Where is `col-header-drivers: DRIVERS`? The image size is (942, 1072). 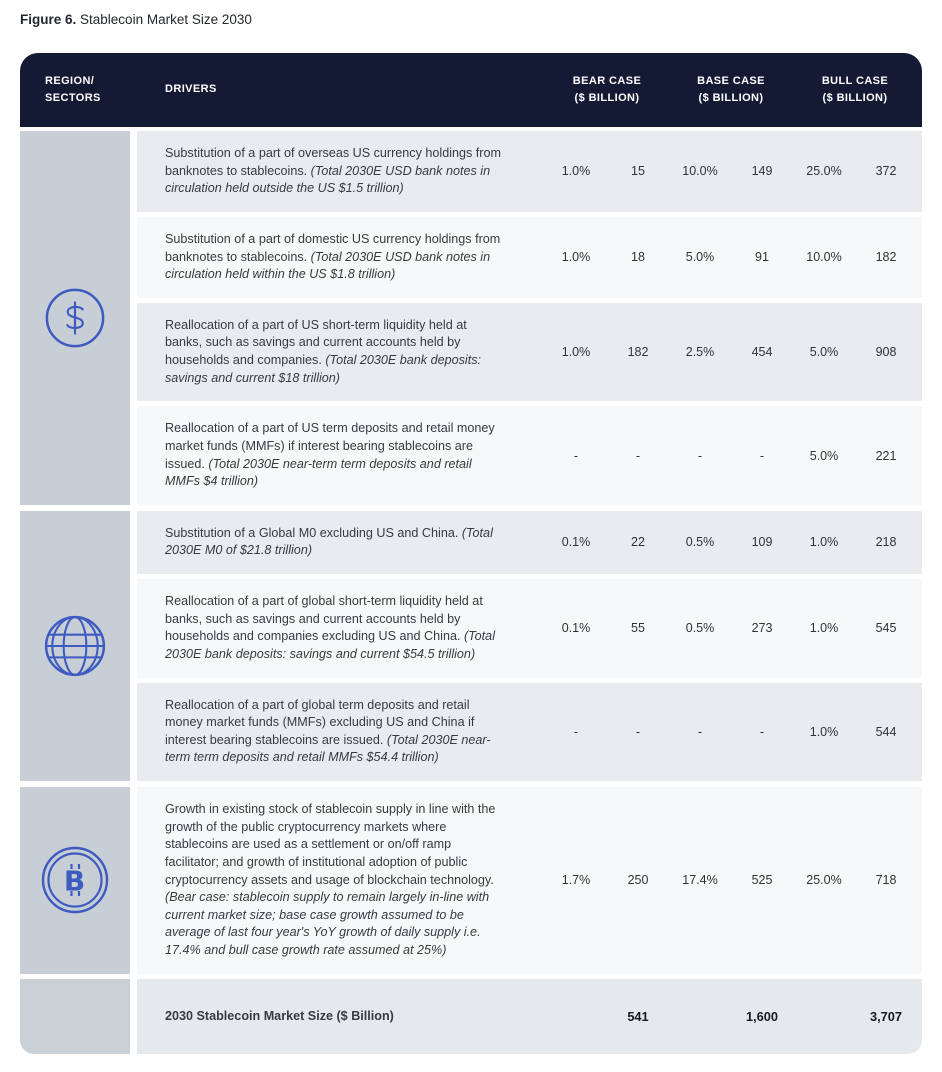 col-header-drivers: DRIVERS is located at coordinates (191, 89).